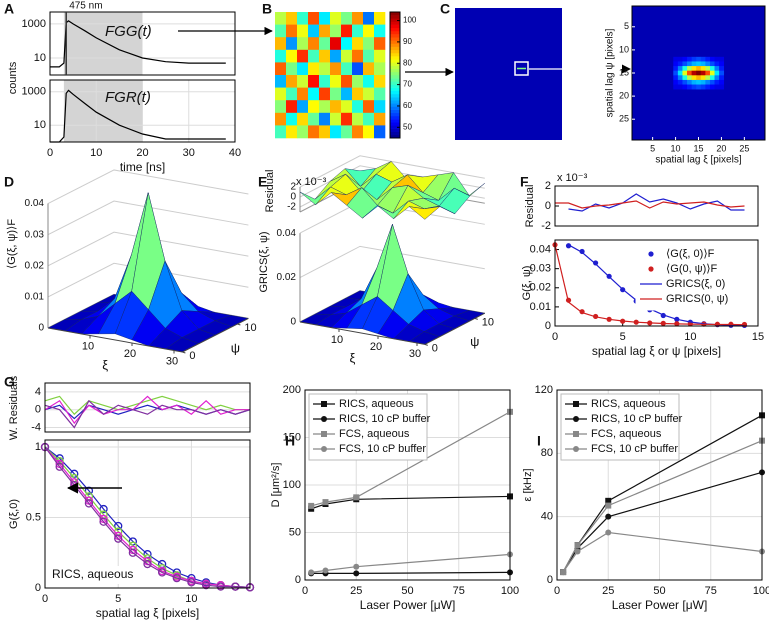  Describe the element at coordinates (38, 392) in the screenshot. I see `y-tick-label: 4` at that location.